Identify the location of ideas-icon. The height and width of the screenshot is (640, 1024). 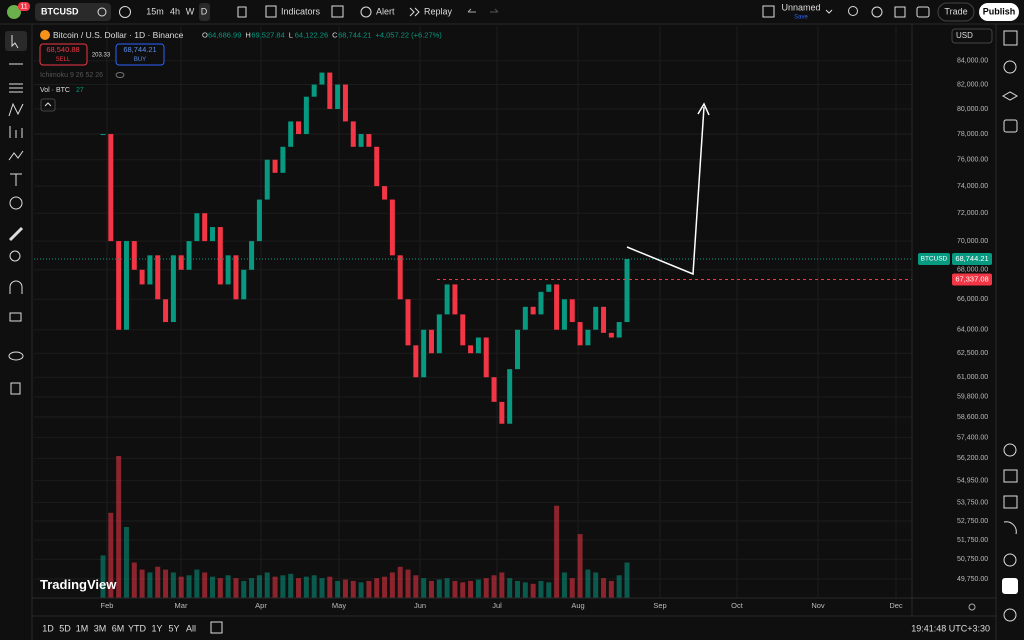
(1010, 450).